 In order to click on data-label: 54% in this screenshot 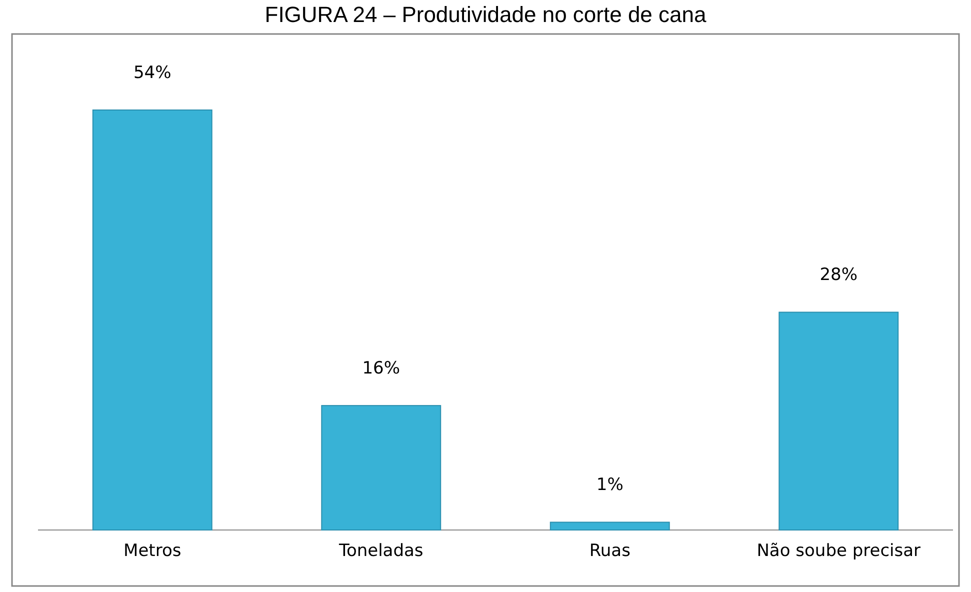, I will do `click(152, 73)`.